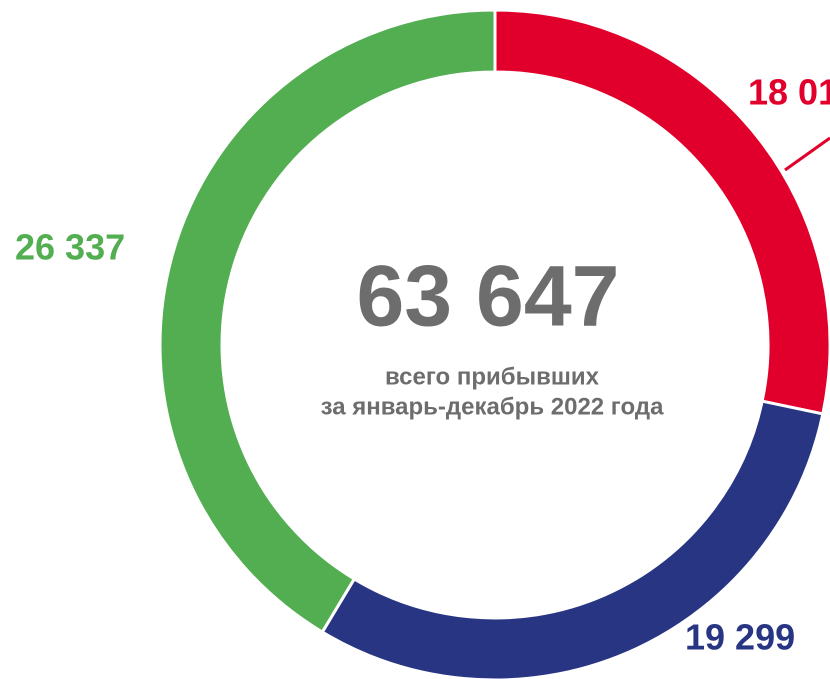 The image size is (830, 679). What do you see at coordinates (70, 247) in the screenshot?
I see `value-label: 26 337` at bounding box center [70, 247].